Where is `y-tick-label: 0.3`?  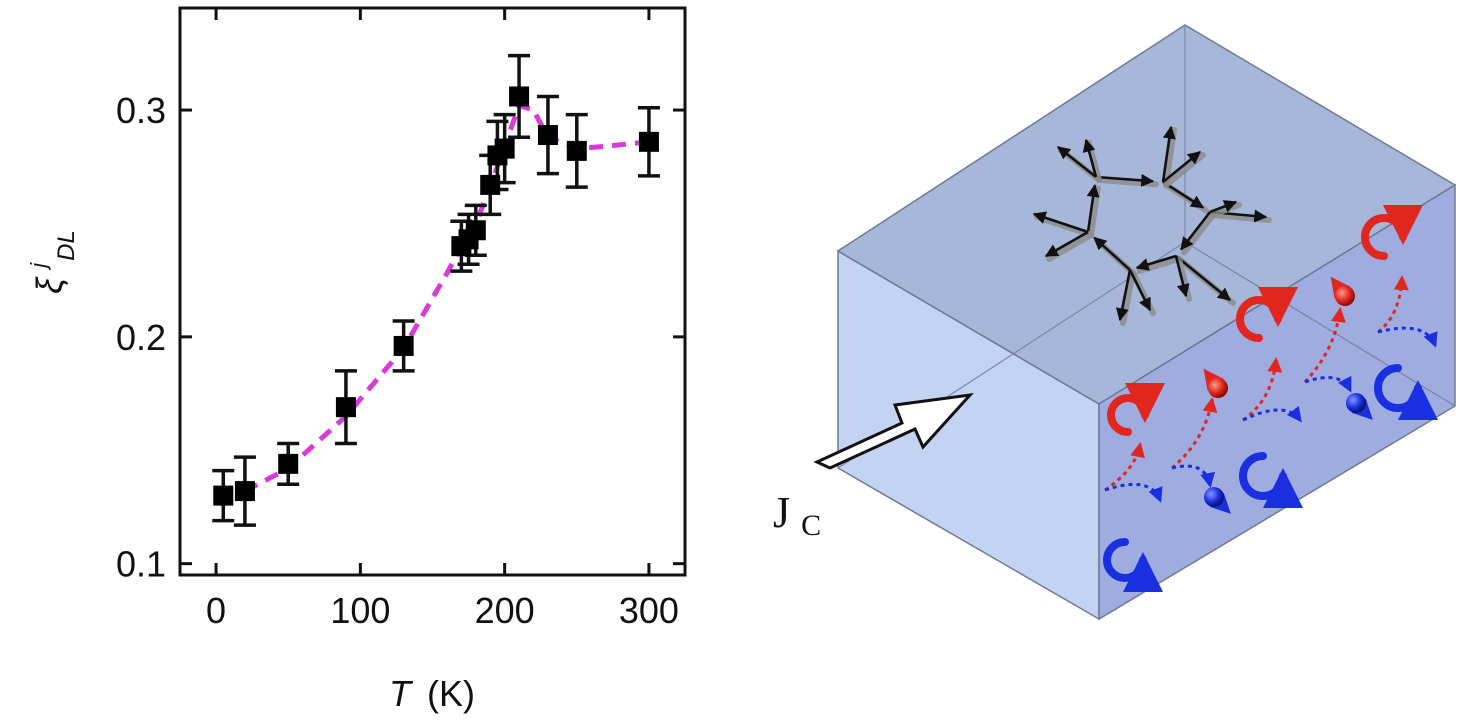
y-tick-label: 0.3 is located at coordinates (141, 110).